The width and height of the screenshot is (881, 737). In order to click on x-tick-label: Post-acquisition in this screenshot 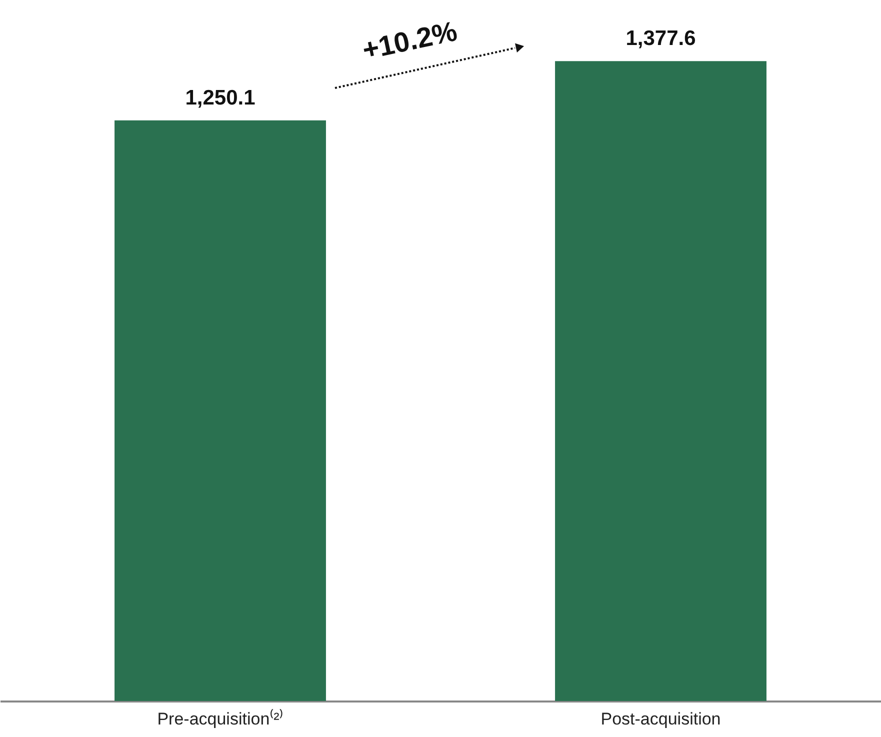, I will do `click(660, 719)`.